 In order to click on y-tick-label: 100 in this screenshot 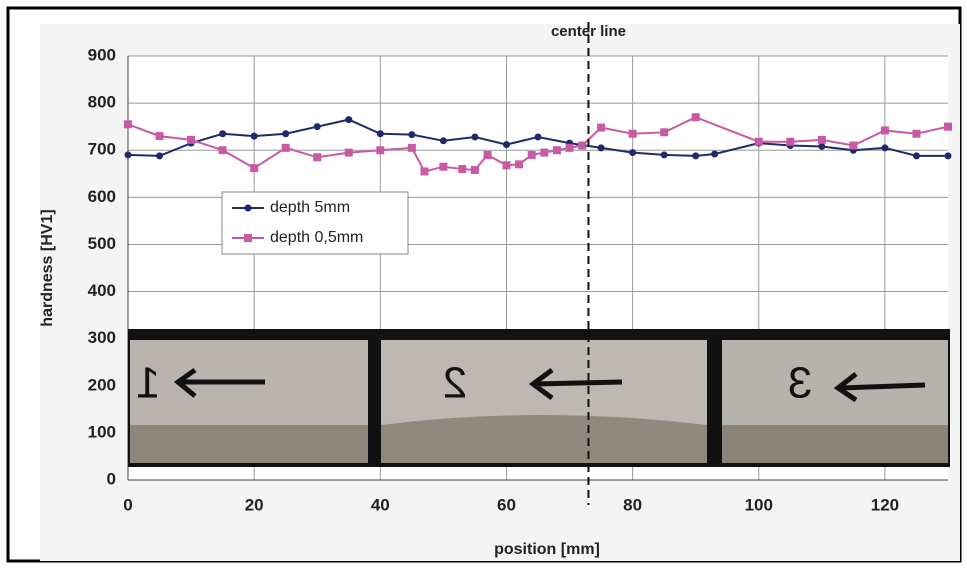, I will do `click(102, 431)`.